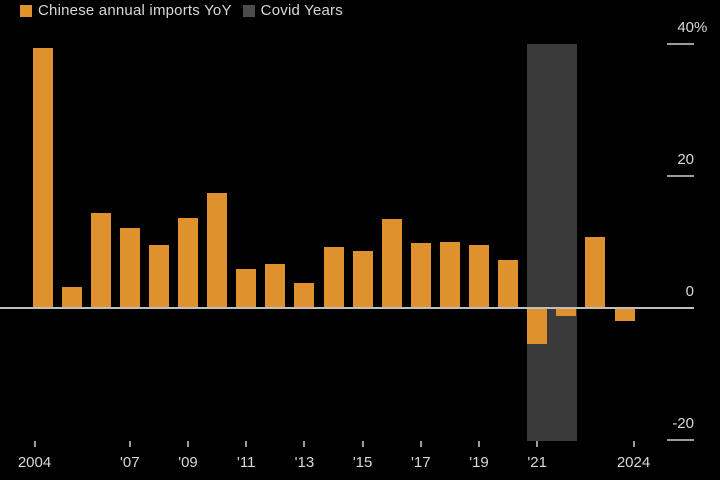 The width and height of the screenshot is (720, 480). Describe the element at coordinates (537, 462) in the screenshot. I see `x-axis-label-2021: '21` at that location.